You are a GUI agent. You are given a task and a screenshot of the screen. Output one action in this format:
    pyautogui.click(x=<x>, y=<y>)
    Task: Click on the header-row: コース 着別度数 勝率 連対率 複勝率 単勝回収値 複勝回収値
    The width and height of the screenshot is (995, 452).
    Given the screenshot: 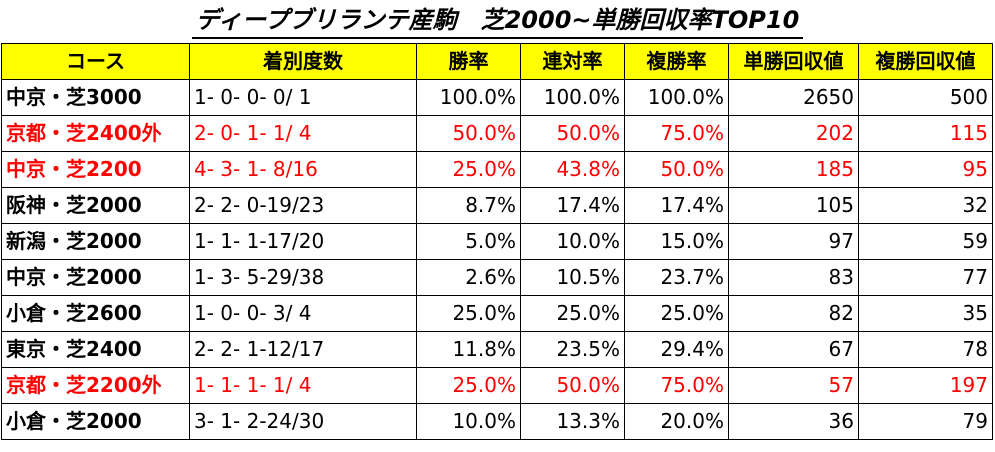 What is the action you would take?
    pyautogui.click(x=497, y=61)
    